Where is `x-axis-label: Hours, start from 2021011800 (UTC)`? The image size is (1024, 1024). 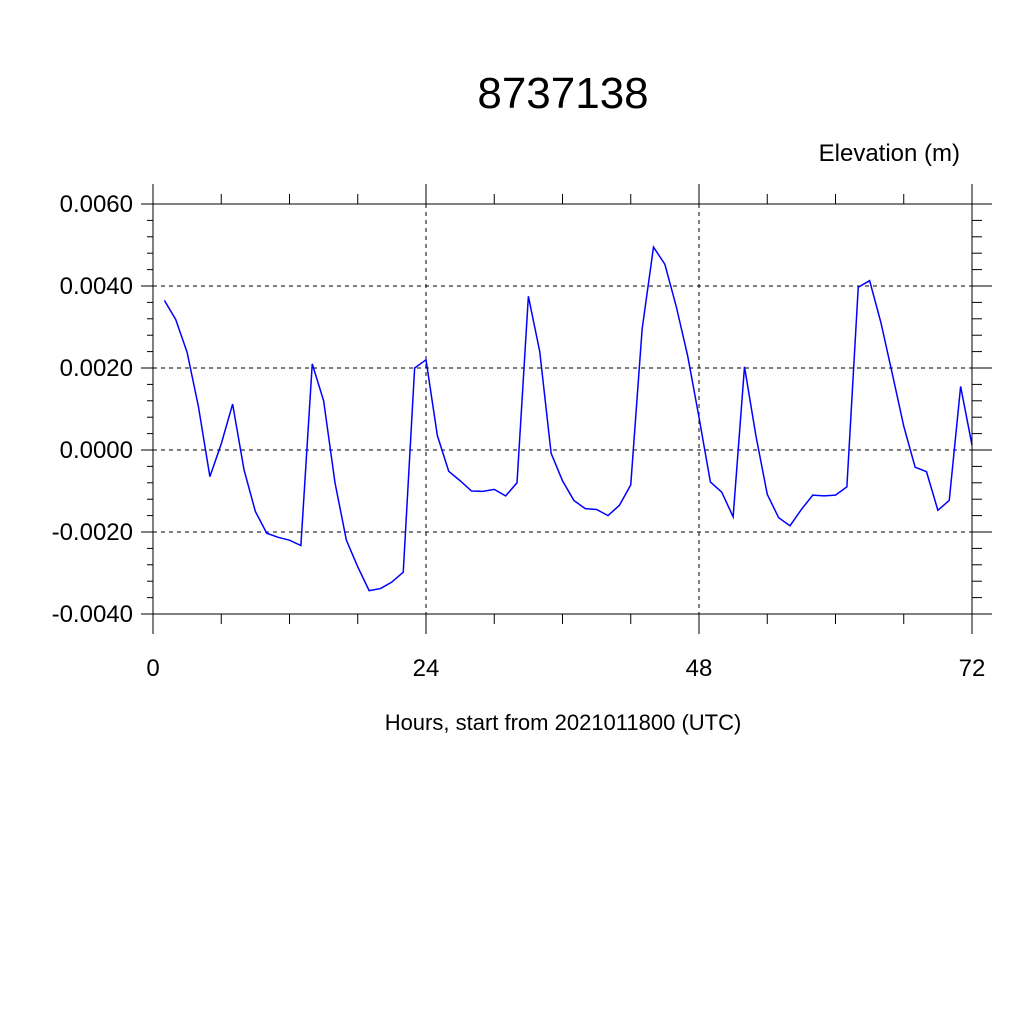 x-axis-label: Hours, start from 2021011800 (UTC) is located at coordinates (563, 722).